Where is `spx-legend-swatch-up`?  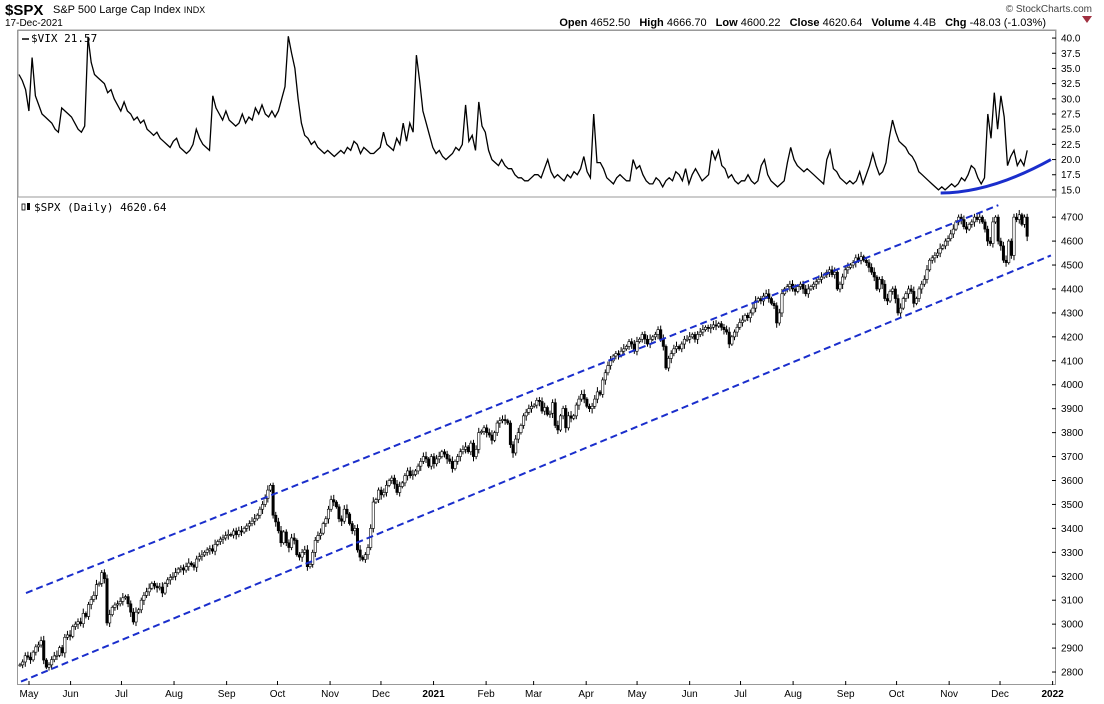
spx-legend-swatch-up is located at coordinates (23, 207).